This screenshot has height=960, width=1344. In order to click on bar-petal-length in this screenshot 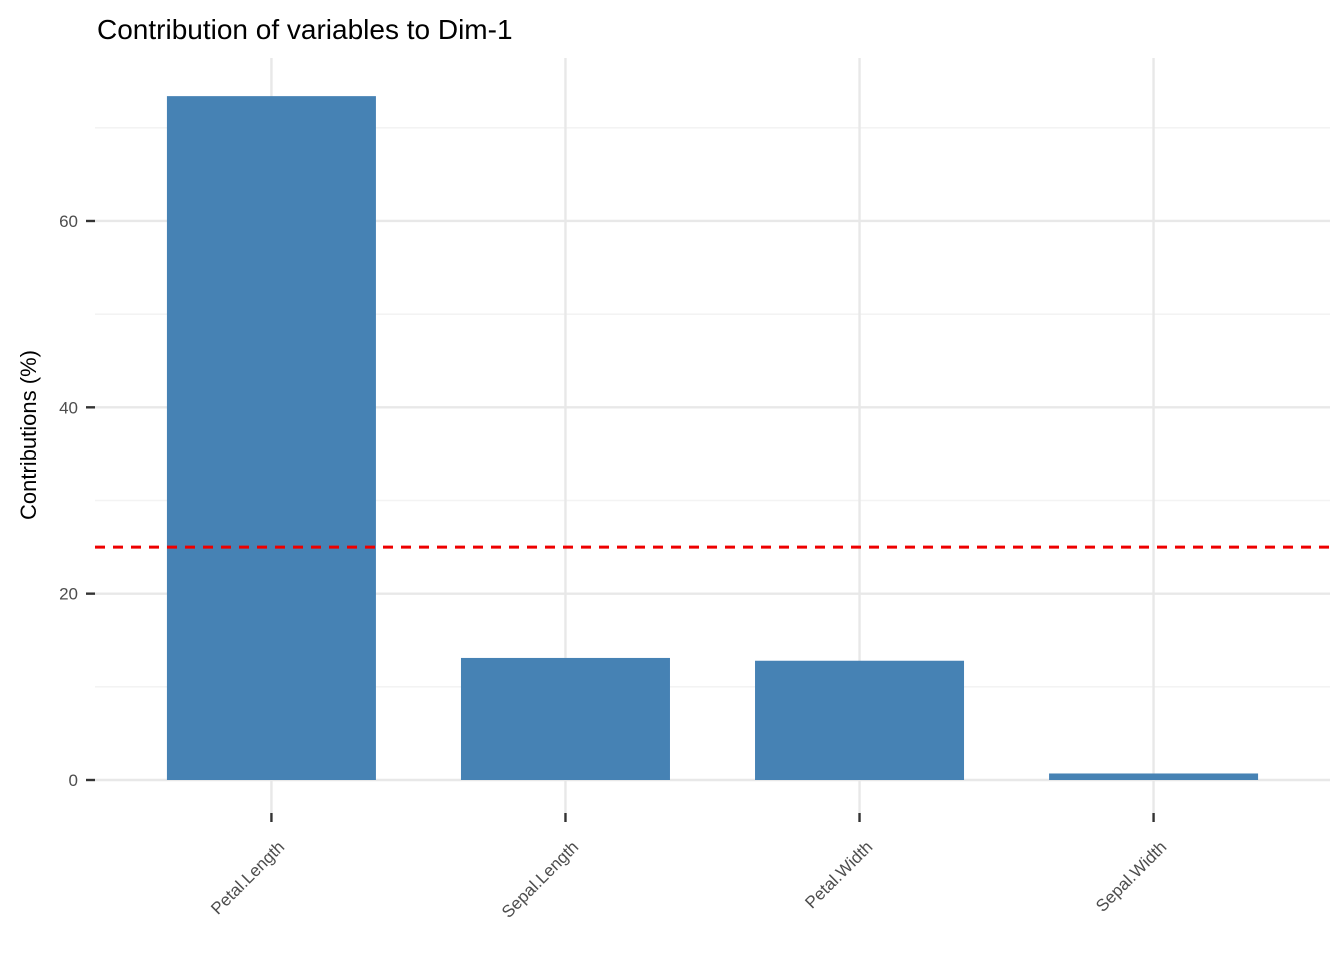, I will do `click(271, 438)`.